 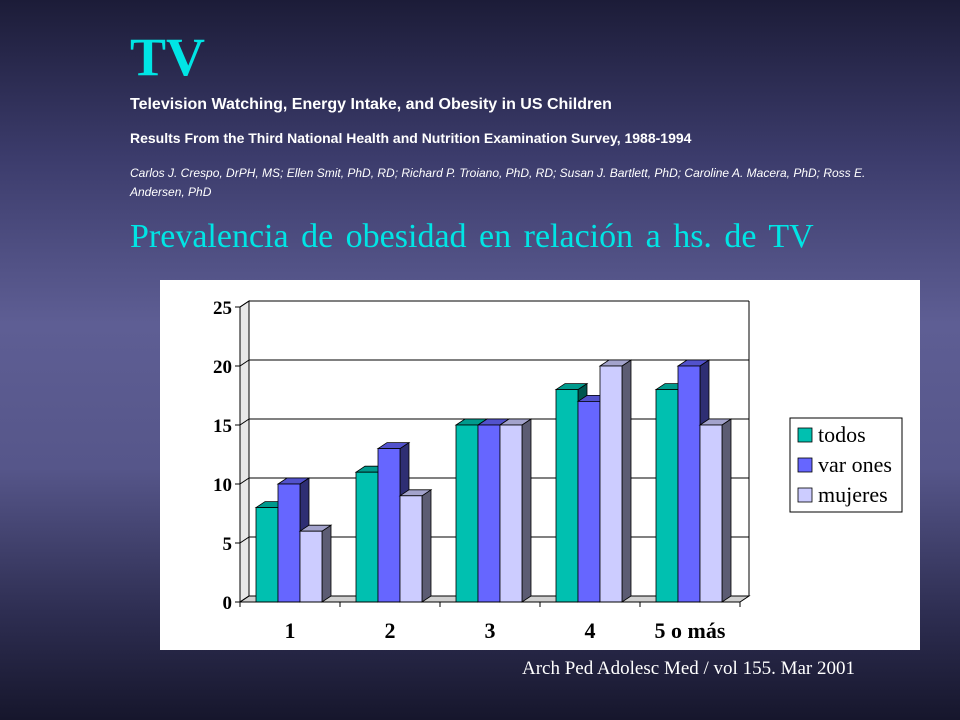 I want to click on chart-legend: todos var ones mujeres, so click(x=846, y=465).